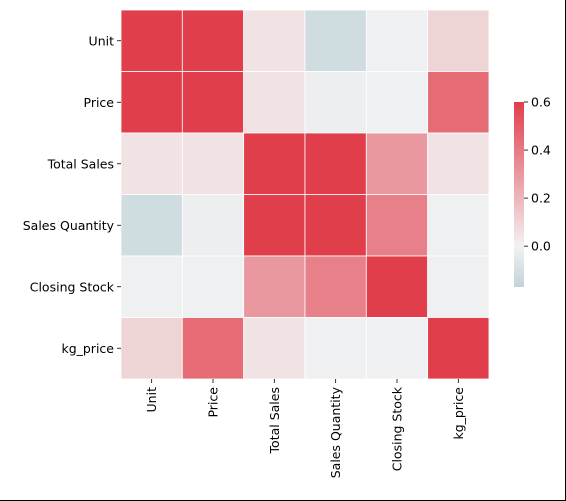  I want to click on heatmap-cell-kg-price-kg-price, so click(458, 348).